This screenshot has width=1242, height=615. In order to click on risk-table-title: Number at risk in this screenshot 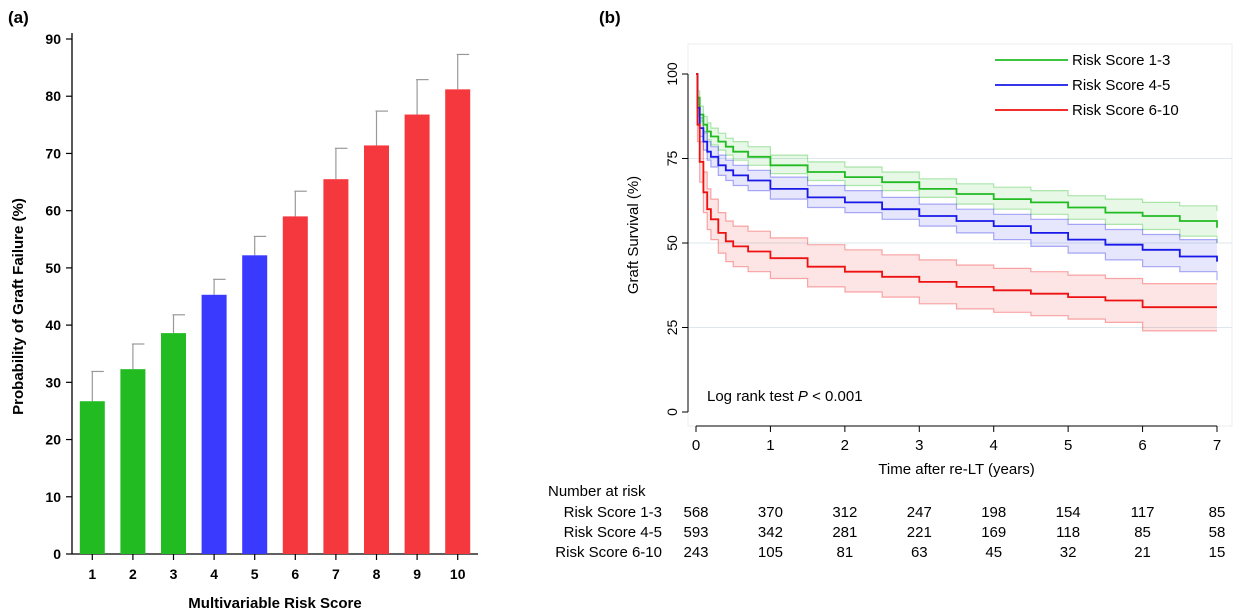, I will do `click(597, 491)`.